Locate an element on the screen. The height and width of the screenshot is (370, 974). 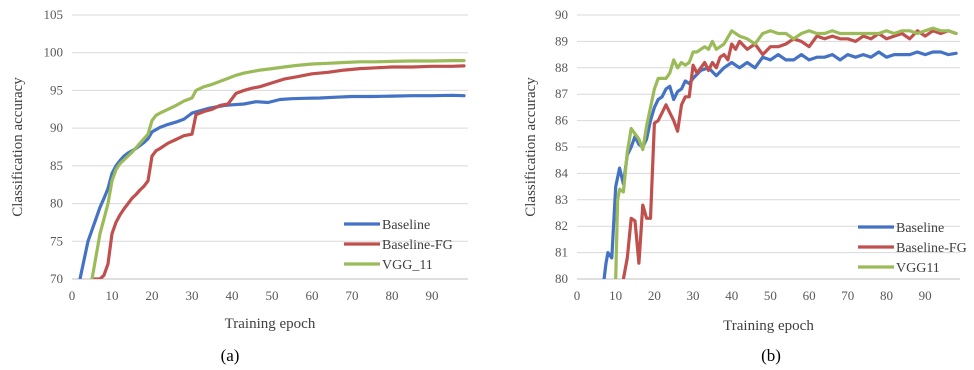
y-tick-label: 84 is located at coordinates (562, 172).